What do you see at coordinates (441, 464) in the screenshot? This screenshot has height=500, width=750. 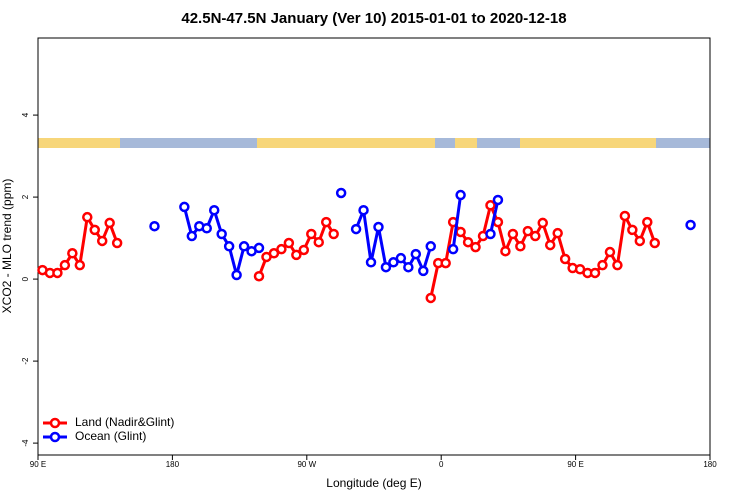 I see `x-tick-label: 0` at bounding box center [441, 464].